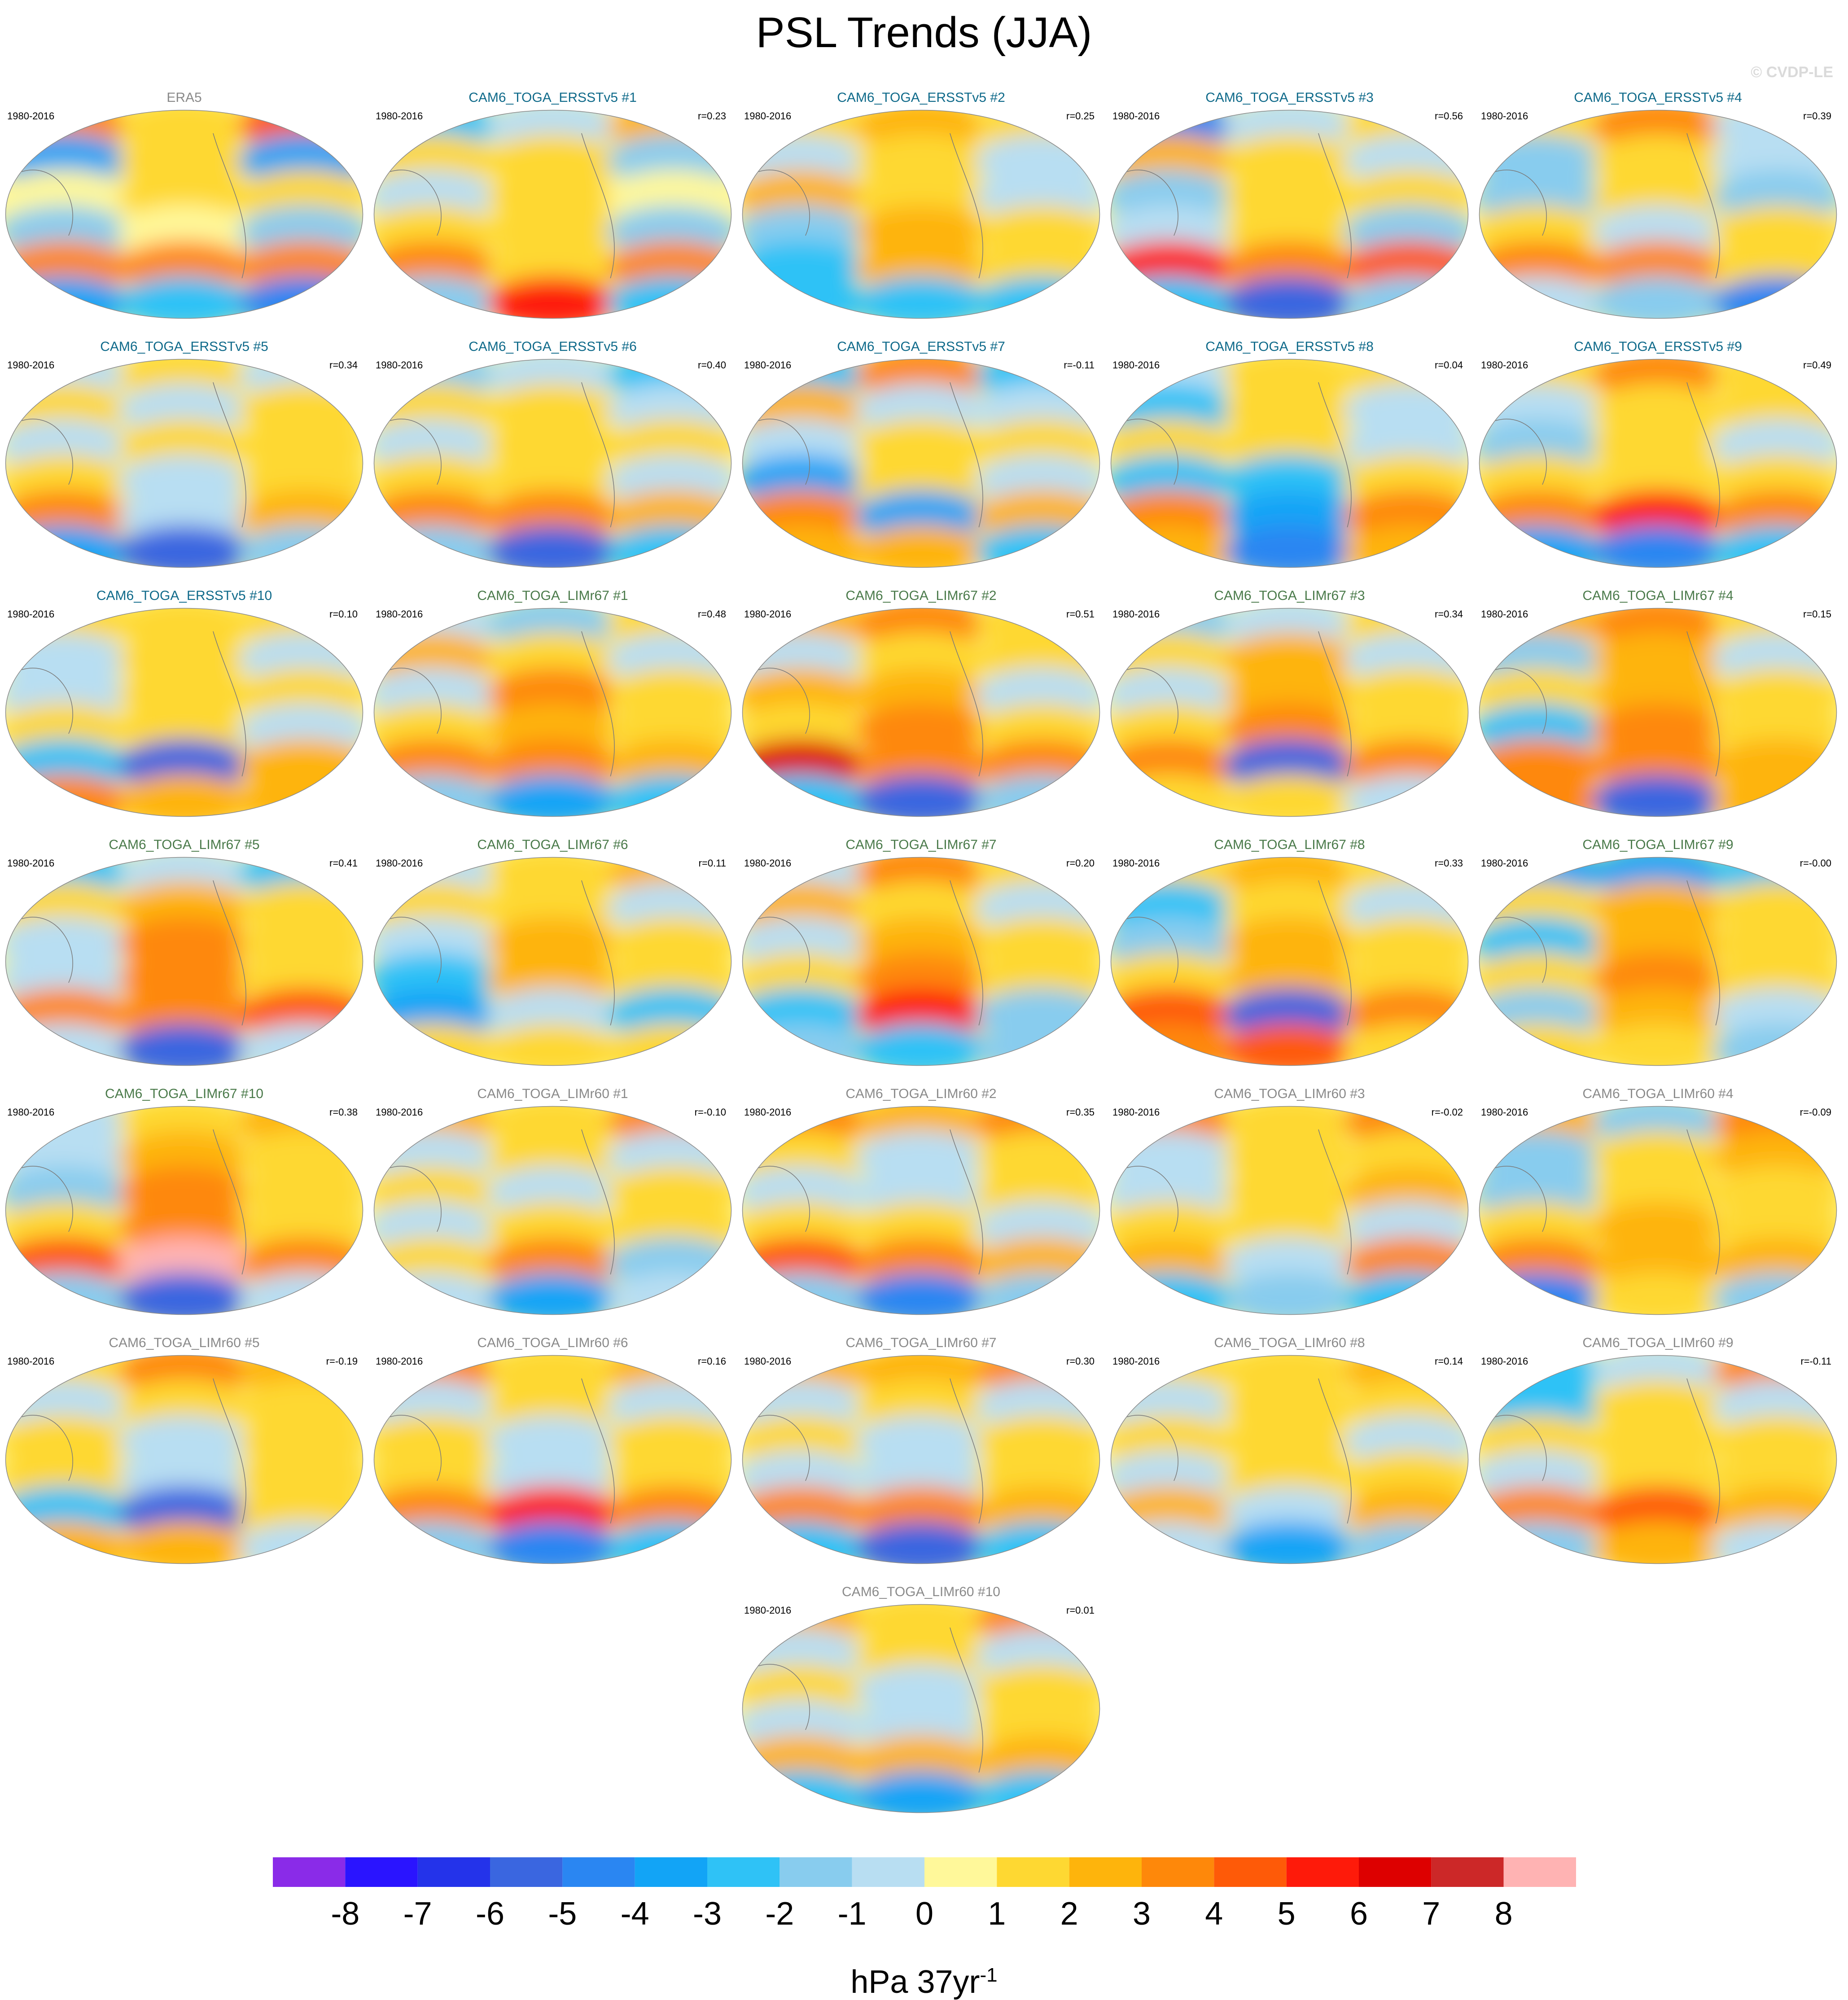 The image size is (1848, 2000). Describe the element at coordinates (1658, 97) in the screenshot. I see `panel-title: CAM6_TOGA_ERSSTv5 #4` at that location.